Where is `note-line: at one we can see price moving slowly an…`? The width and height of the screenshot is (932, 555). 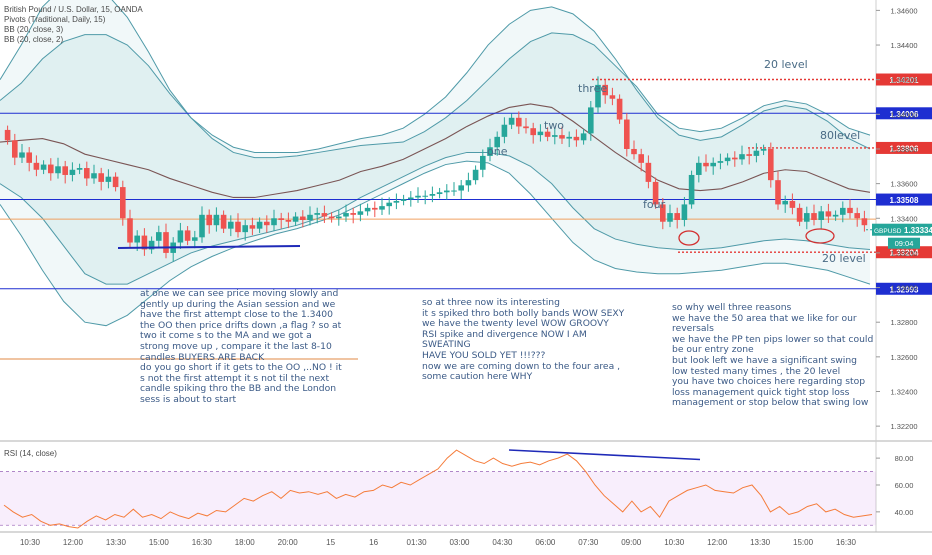 note-line: at one we can see price moving slowly an… is located at coordinates (239, 293).